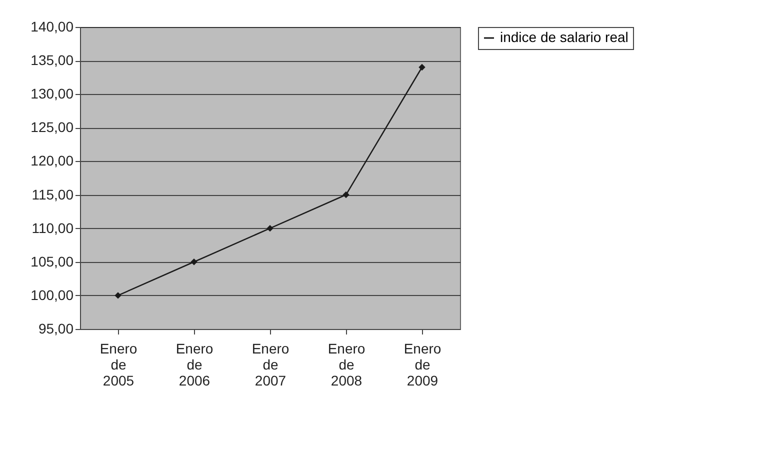 The image size is (776, 450). Describe the element at coordinates (52, 261) in the screenshot. I see `y-tick-label: 105,00` at that location.